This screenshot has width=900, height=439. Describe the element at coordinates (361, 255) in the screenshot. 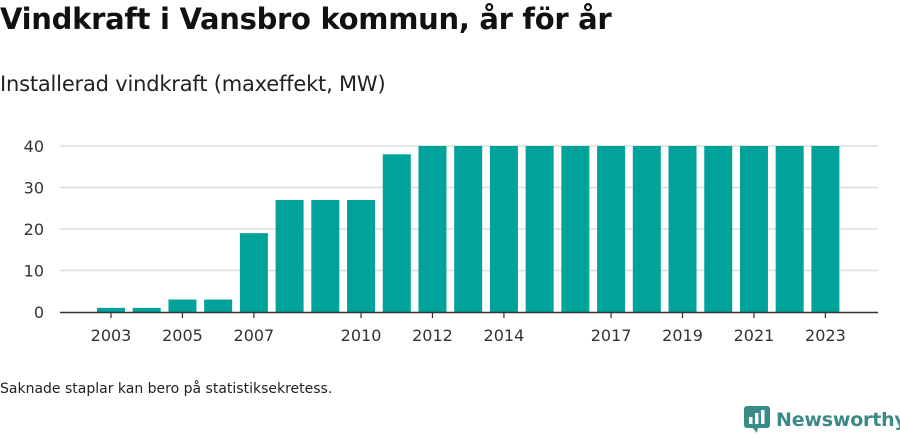

I see `bar-2010` at that location.